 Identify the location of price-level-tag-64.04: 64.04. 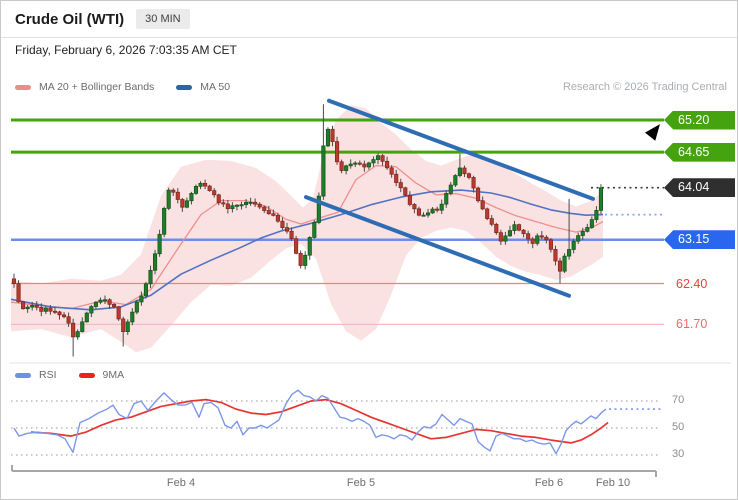
(699, 188).